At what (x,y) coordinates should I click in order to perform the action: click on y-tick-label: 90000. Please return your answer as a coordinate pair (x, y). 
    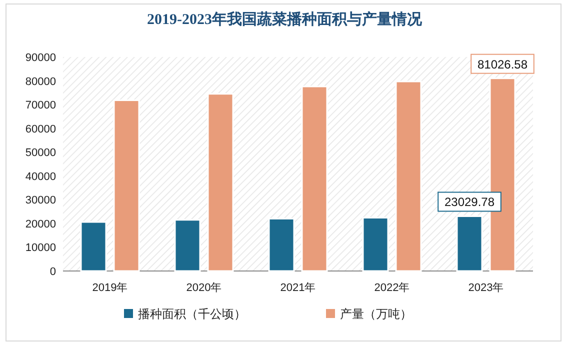
    Looking at the image, I should click on (40, 58).